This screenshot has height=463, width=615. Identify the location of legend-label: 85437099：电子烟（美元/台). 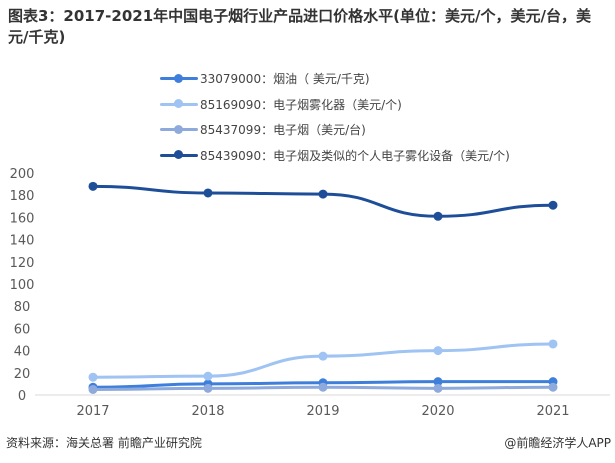
(283, 130).